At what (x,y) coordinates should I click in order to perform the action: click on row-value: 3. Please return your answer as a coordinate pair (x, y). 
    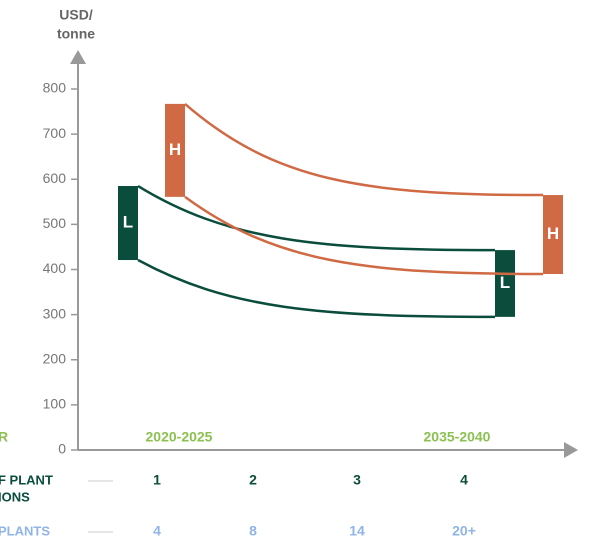
    Looking at the image, I should click on (357, 480).